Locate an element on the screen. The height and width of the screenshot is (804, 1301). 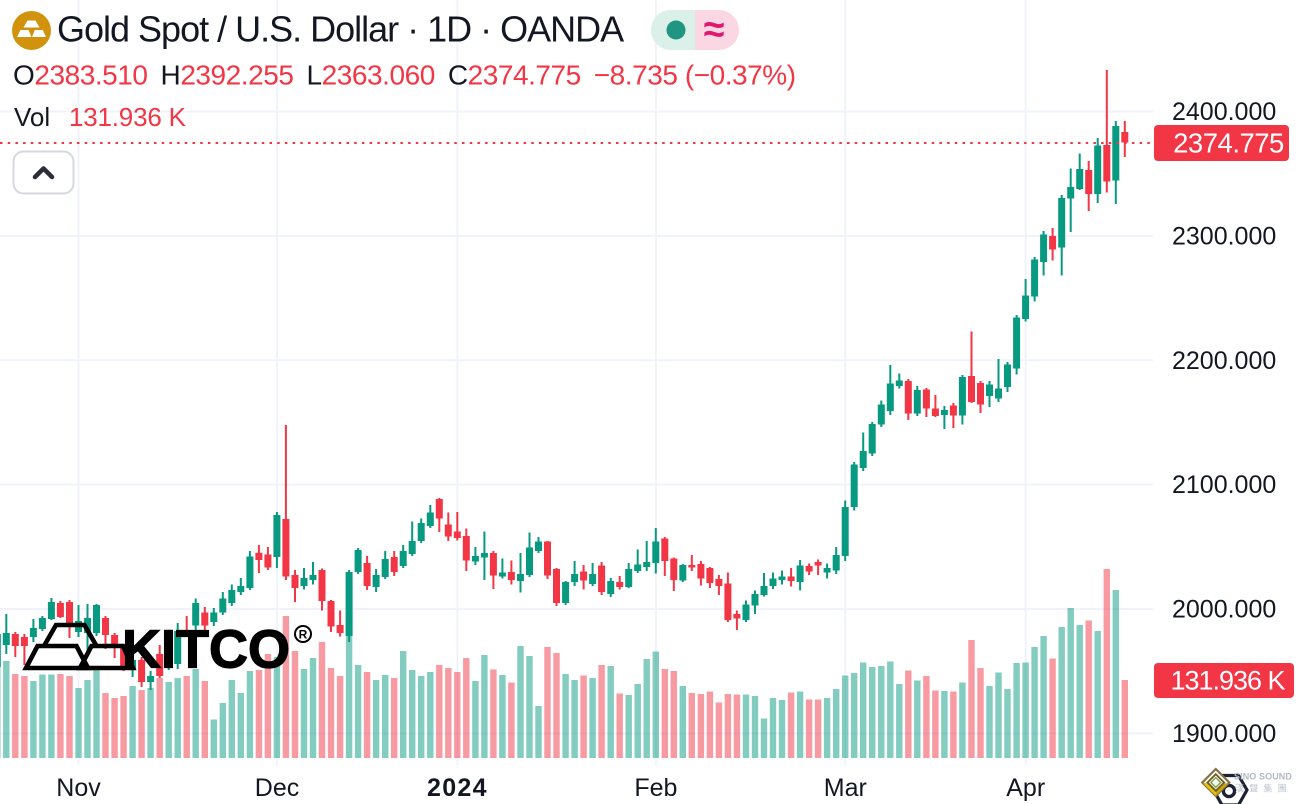
svg-text: Nov is located at coordinates (78, 788).